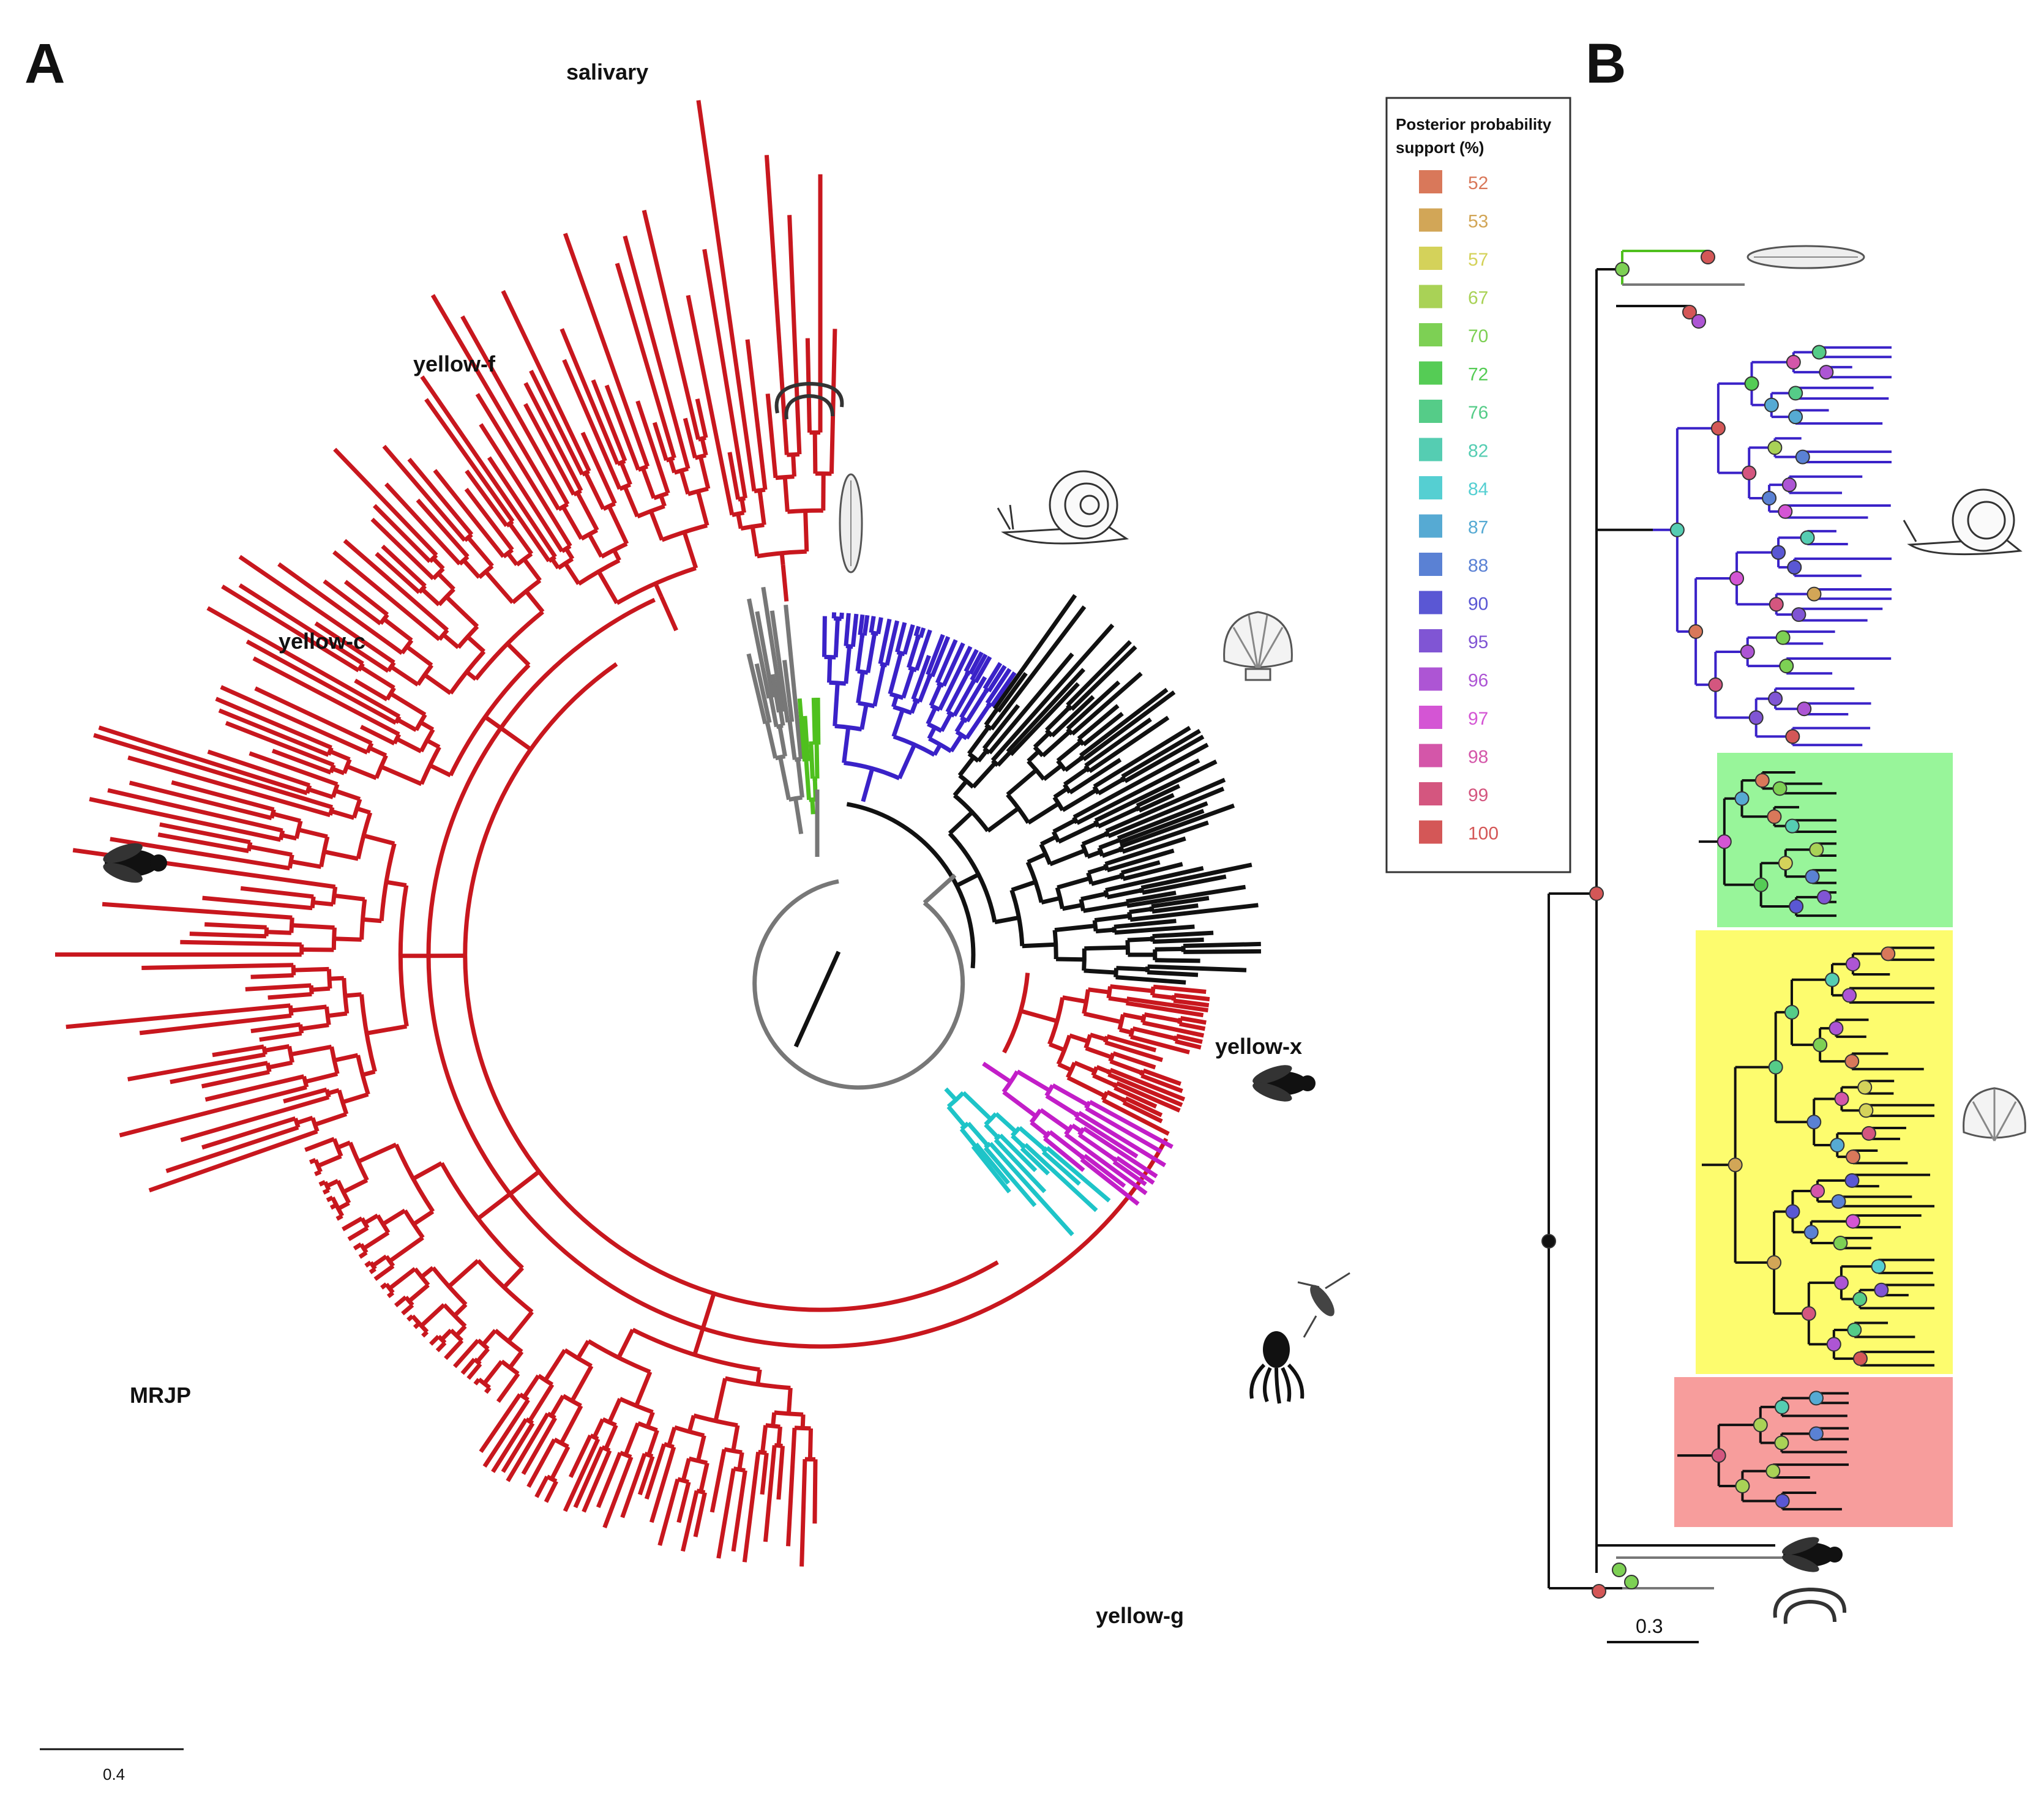 The width and height of the screenshot is (2044, 1800). What do you see at coordinates (1140, 1615) in the screenshot?
I see `label-yellow-g: yellow-g` at bounding box center [1140, 1615].